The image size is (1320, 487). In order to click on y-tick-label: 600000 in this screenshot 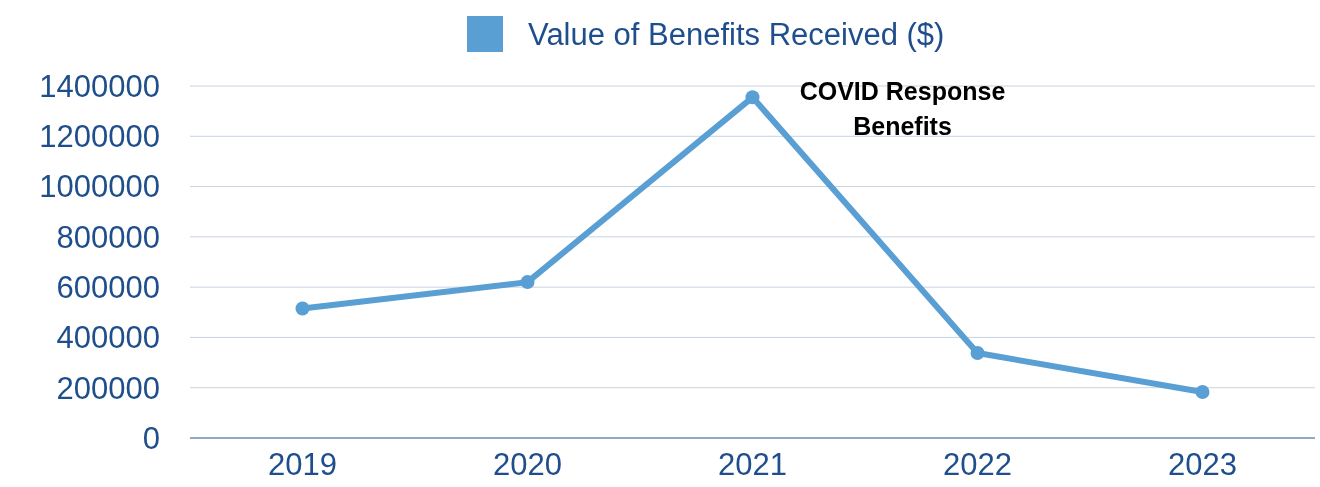, I will do `click(108, 287)`.